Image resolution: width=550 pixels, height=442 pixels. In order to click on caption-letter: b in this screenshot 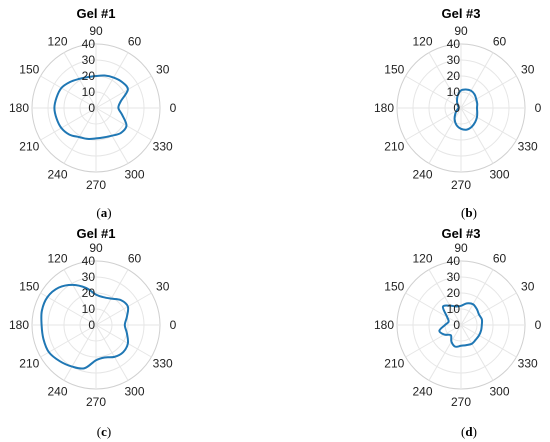, I will do `click(468, 212)`.